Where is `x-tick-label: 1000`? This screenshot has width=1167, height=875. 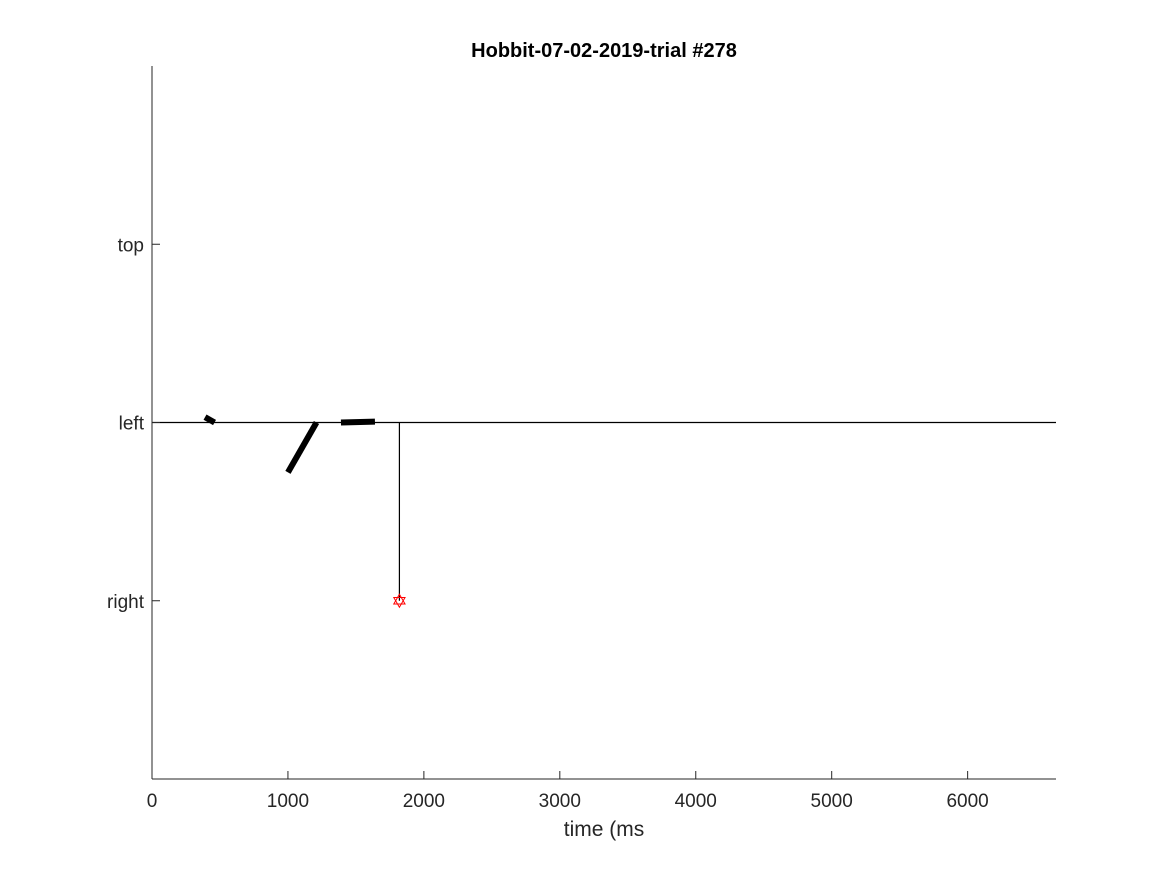 x-tick-label: 1000 is located at coordinates (288, 801).